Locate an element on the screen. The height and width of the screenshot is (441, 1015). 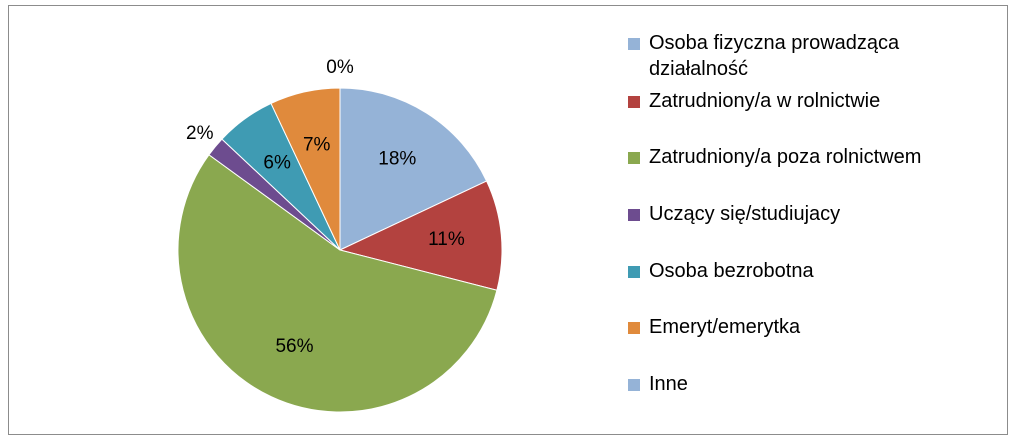
legend-label: Osoba fizyczna prowadząca działalność is located at coordinates (774, 56).